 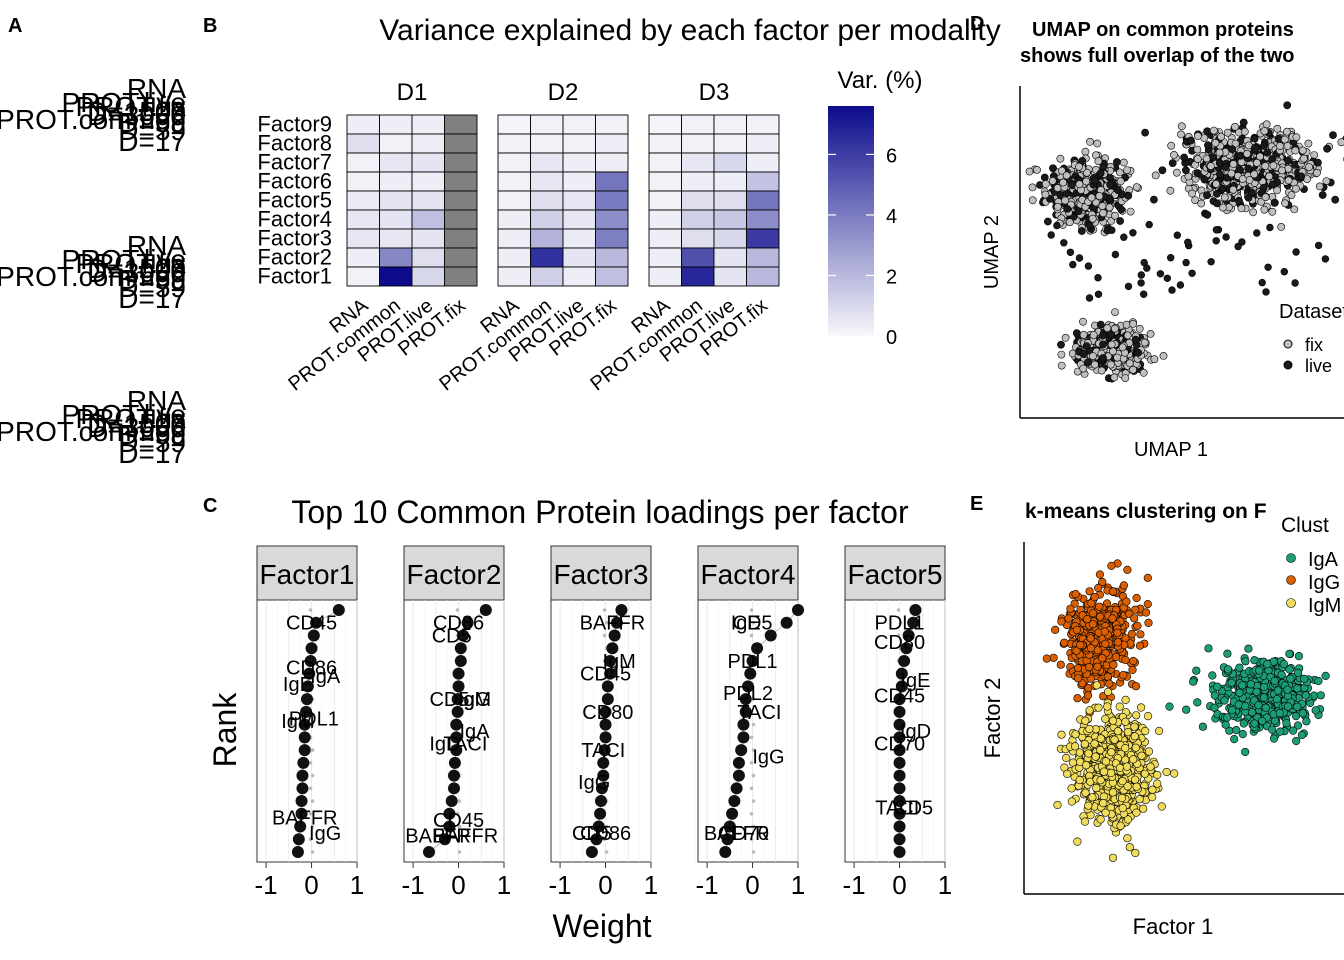 I want to click on facet-strip-label: Factor4, so click(x=748, y=574).